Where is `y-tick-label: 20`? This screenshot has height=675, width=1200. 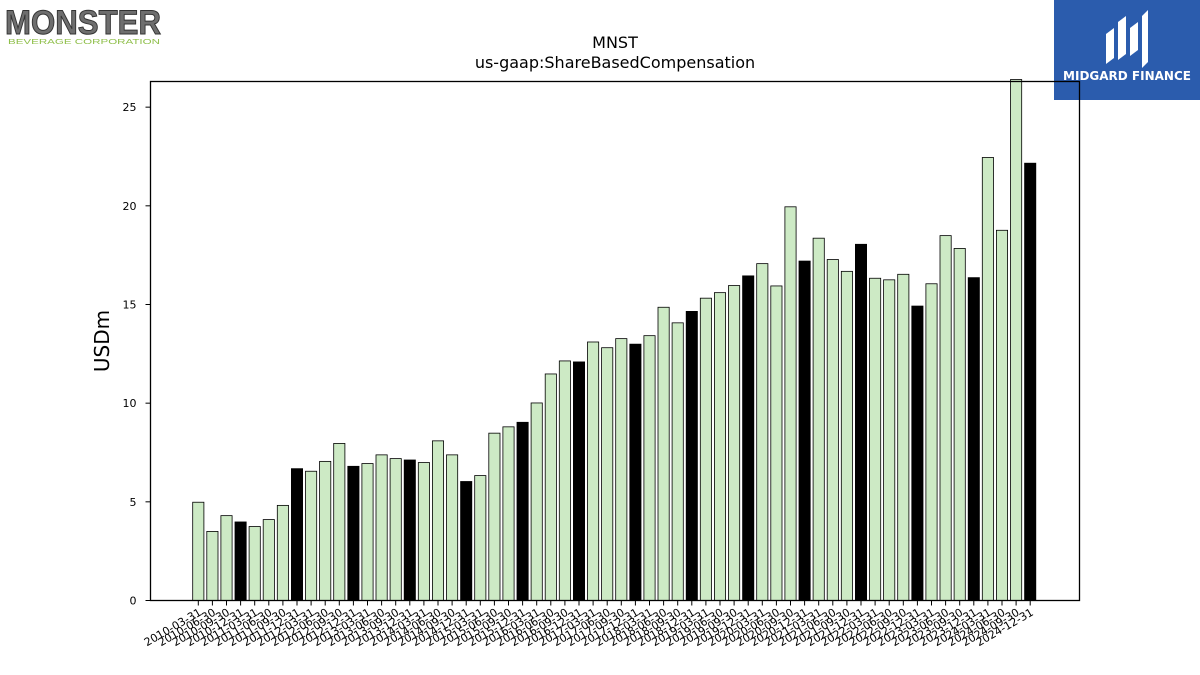
y-tick-label: 20 is located at coordinates (130, 206).